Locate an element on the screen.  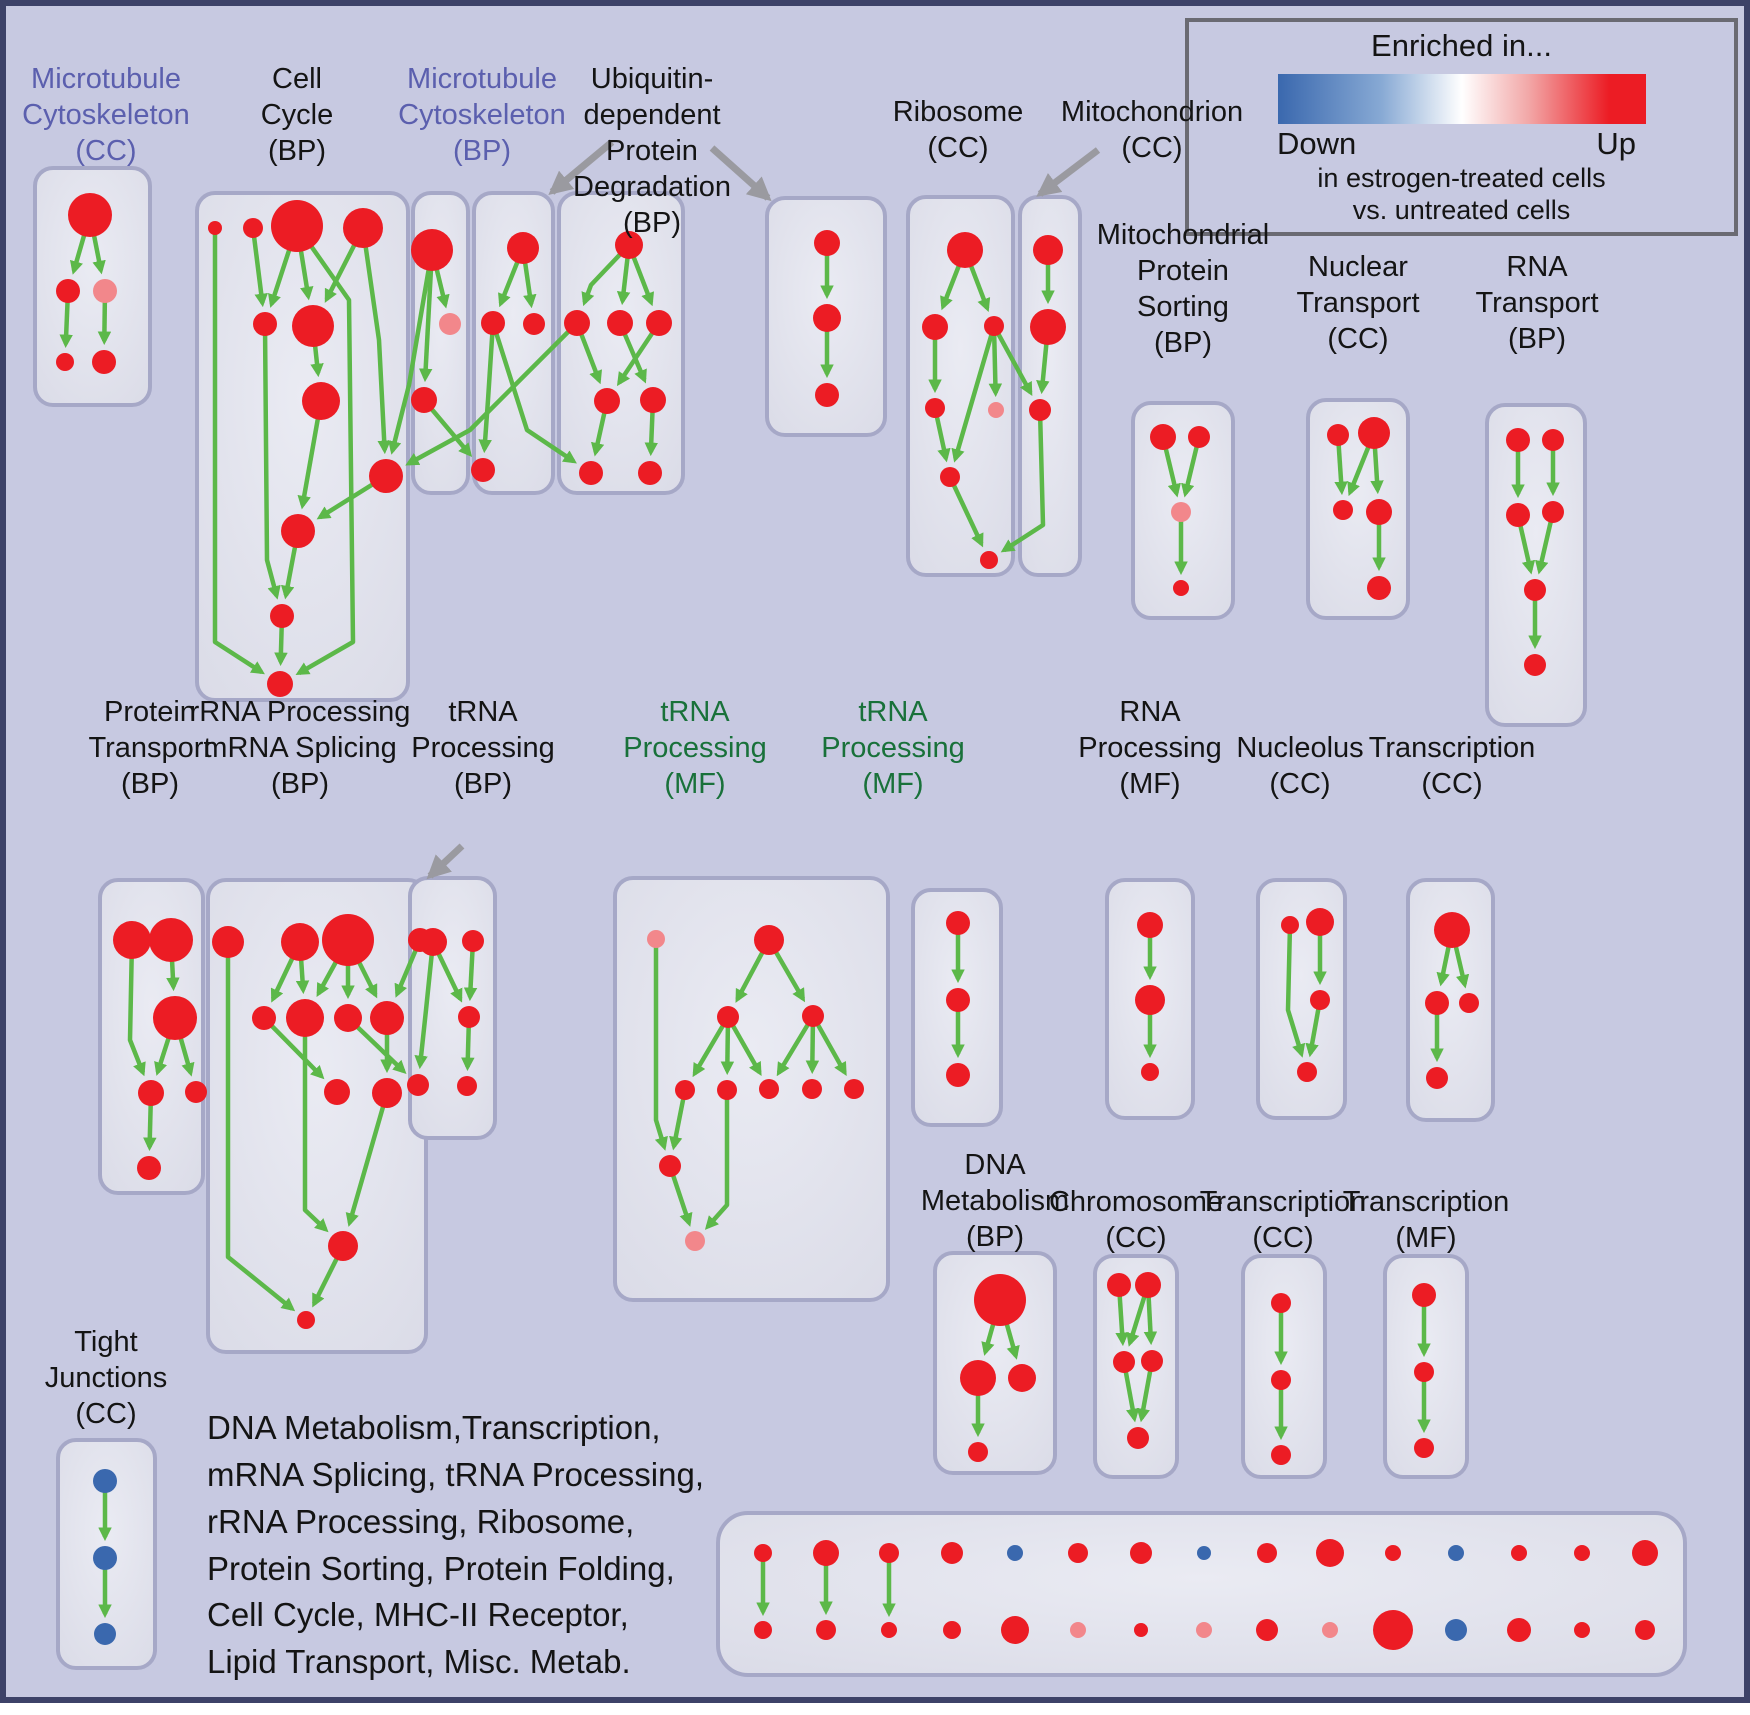
legend-gradient-bar is located at coordinates (1461, 99).